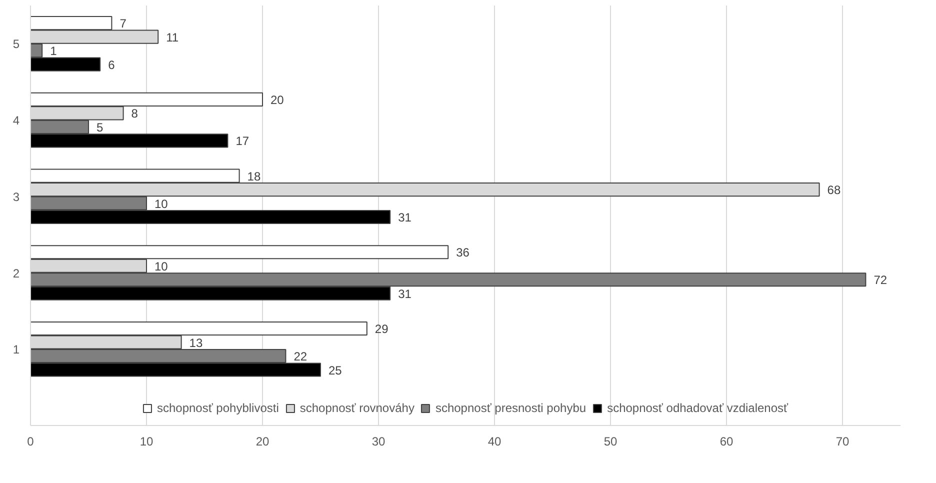 The width and height of the screenshot is (936, 483). Describe the element at coordinates (172, 37) in the screenshot. I see `data-label: 11` at that location.